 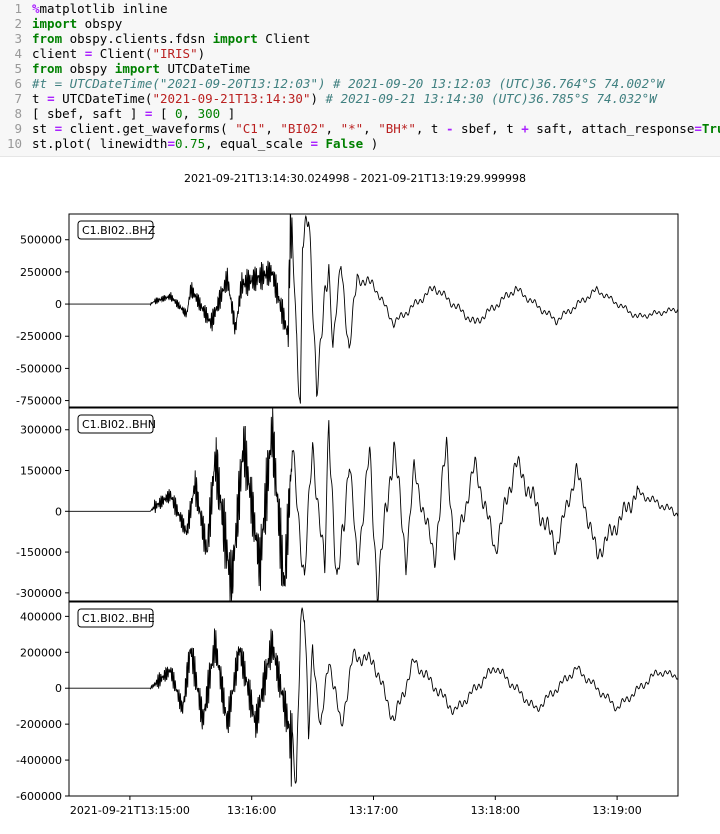 I want to click on y-tick-label: -250000, so click(x=39, y=336).